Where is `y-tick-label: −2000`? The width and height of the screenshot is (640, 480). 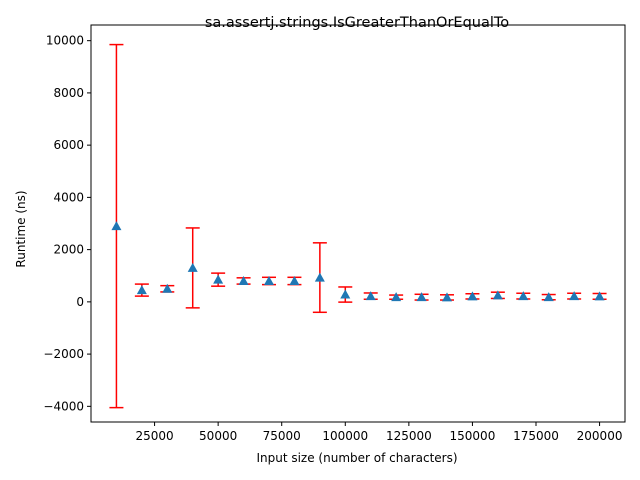 y-tick-label: −2000 is located at coordinates (63, 354).